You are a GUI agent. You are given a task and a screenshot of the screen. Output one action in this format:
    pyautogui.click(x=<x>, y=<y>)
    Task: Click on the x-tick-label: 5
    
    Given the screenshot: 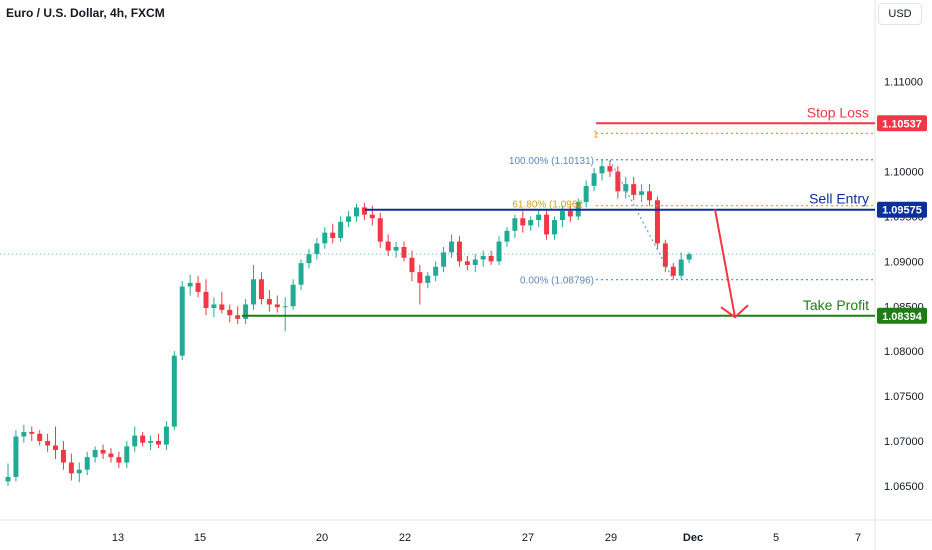 What is the action you would take?
    pyautogui.click(x=776, y=538)
    